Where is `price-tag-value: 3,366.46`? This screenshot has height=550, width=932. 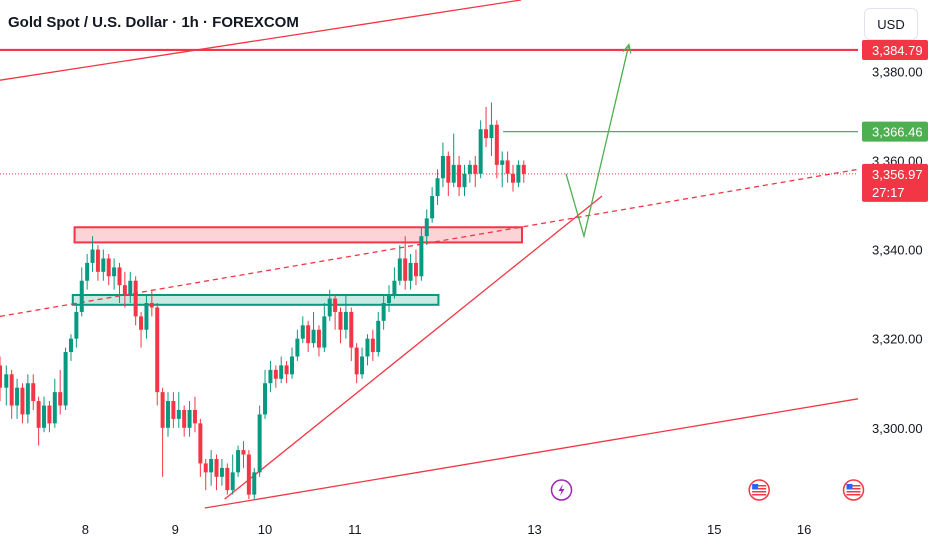
price-tag-value: 3,366.46 is located at coordinates (897, 132).